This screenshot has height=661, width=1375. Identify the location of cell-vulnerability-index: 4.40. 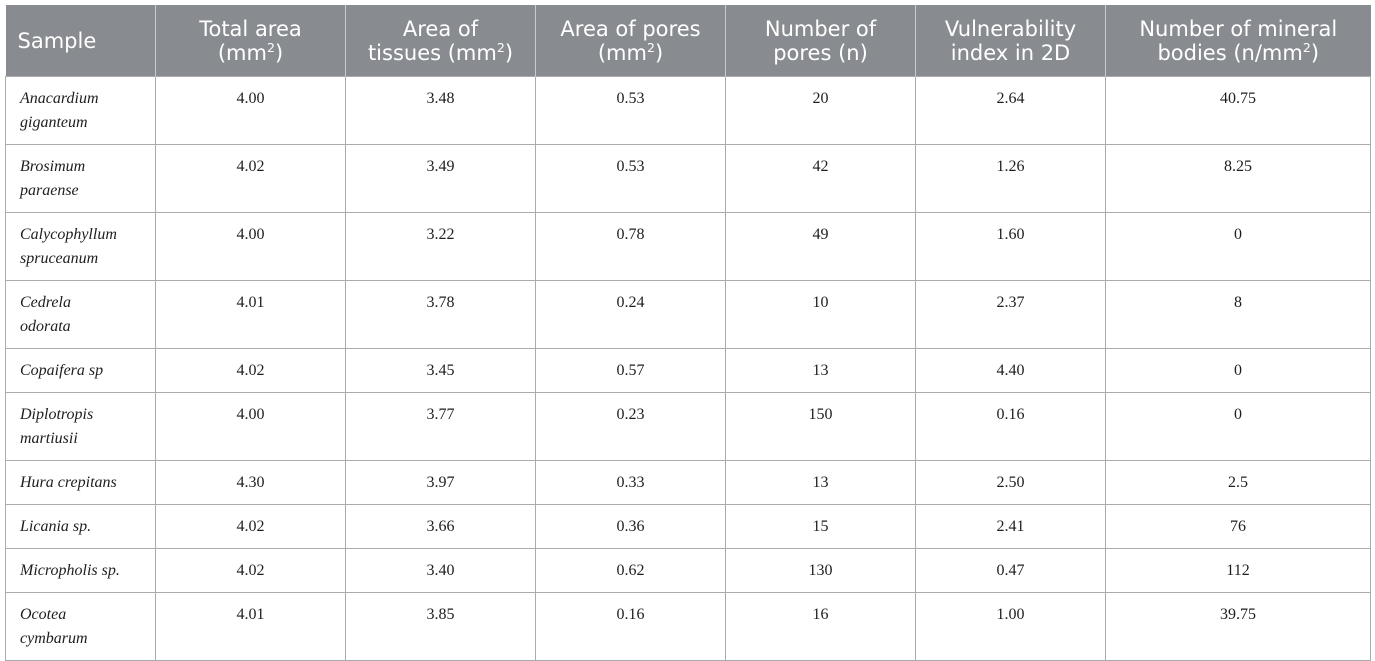
(1010, 370).